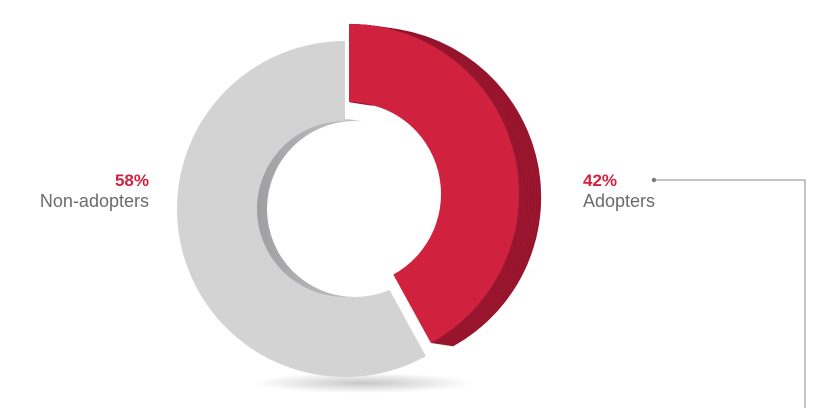 The height and width of the screenshot is (415, 819). Describe the element at coordinates (619, 200) in the screenshot. I see `adopters-name: Adopters` at that location.